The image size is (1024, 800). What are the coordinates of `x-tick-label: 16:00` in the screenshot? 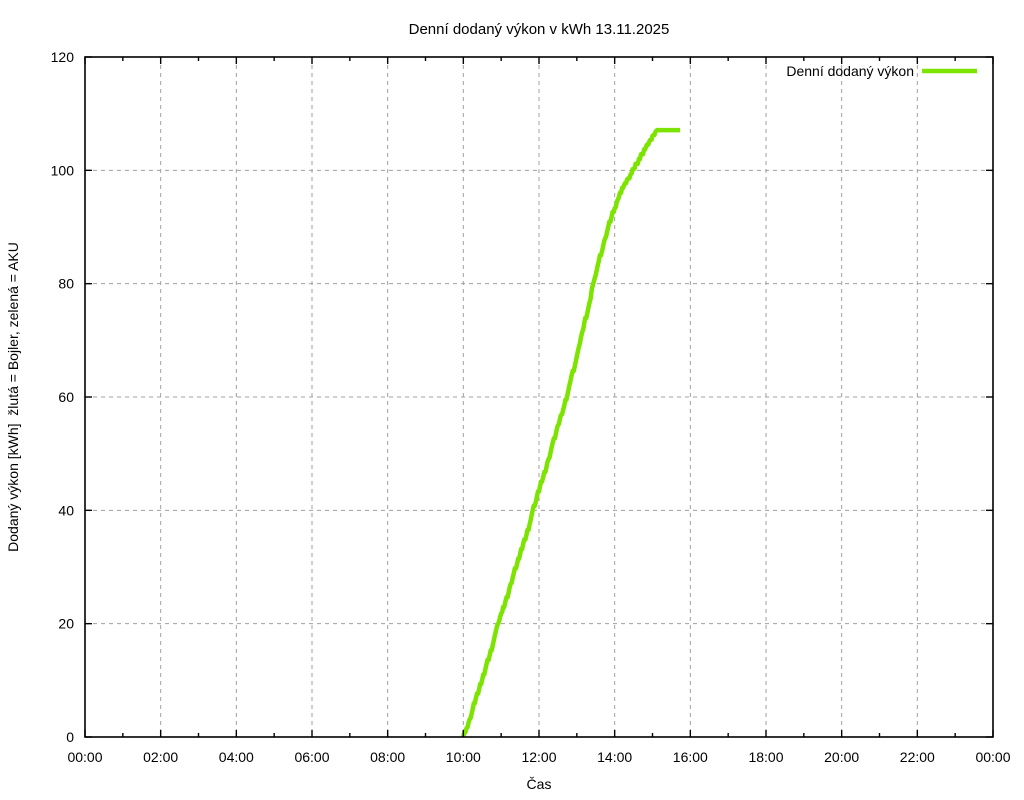 It's located at (690, 757).